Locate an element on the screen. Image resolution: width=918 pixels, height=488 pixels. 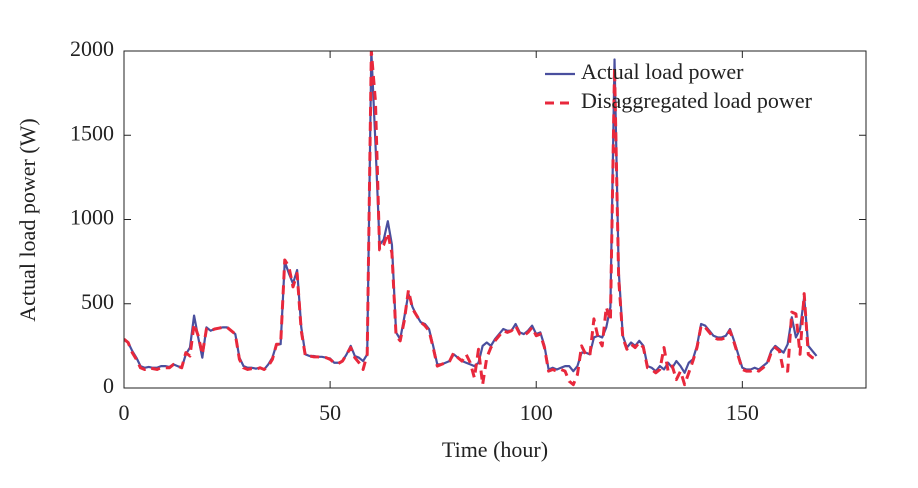
x-tick-label: 50 is located at coordinates (330, 412).